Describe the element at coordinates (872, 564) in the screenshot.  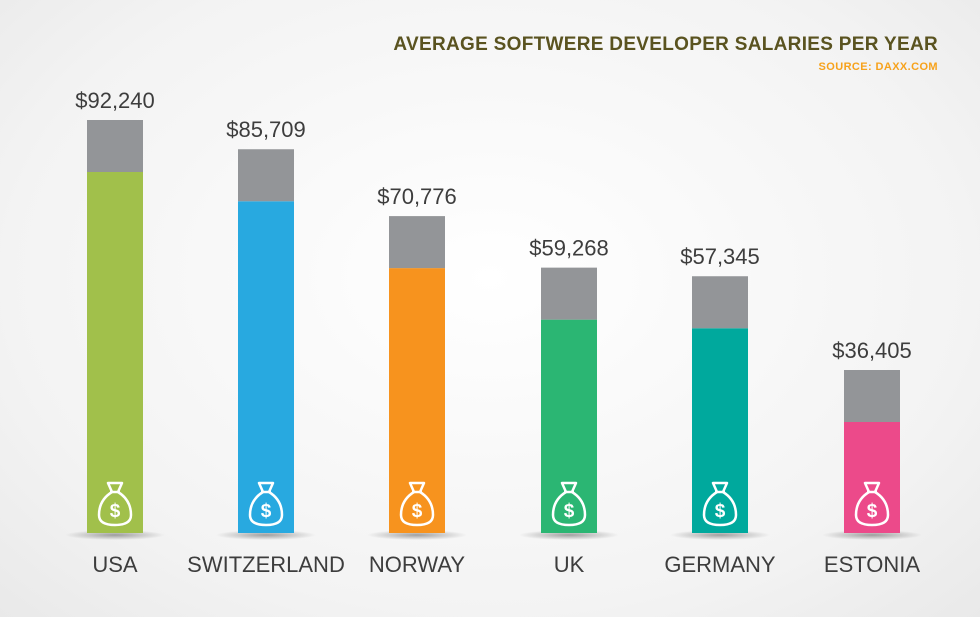
I see `category-label: ESTONIA` at that location.